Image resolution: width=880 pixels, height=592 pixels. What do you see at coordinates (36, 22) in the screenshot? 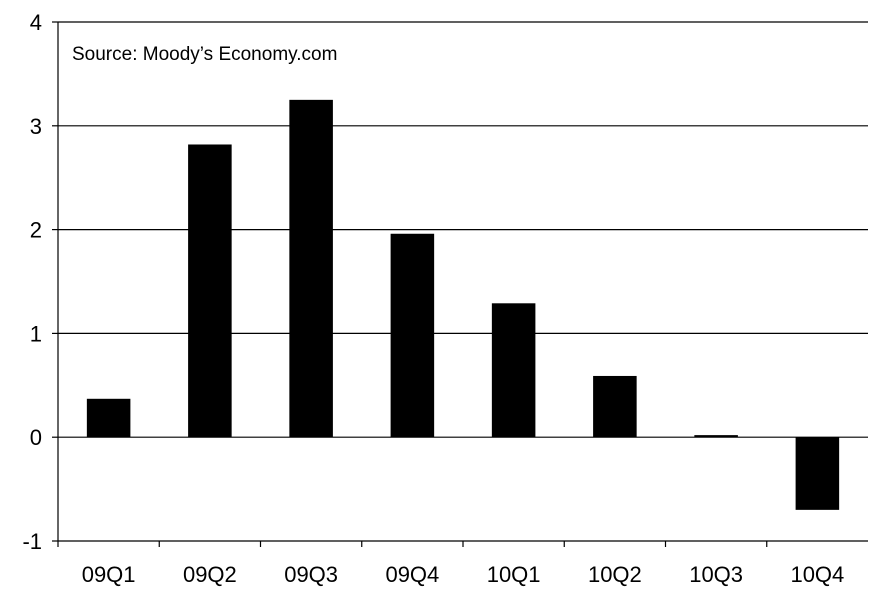
I see `y-tick-label: 4` at bounding box center [36, 22].